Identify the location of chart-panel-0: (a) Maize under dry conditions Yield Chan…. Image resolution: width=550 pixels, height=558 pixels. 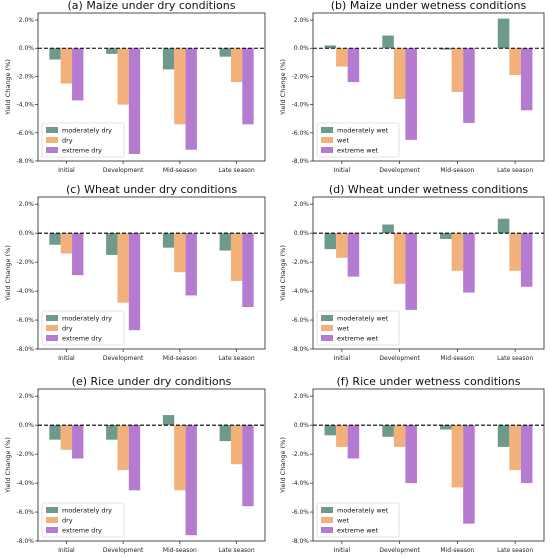
(135, 87).